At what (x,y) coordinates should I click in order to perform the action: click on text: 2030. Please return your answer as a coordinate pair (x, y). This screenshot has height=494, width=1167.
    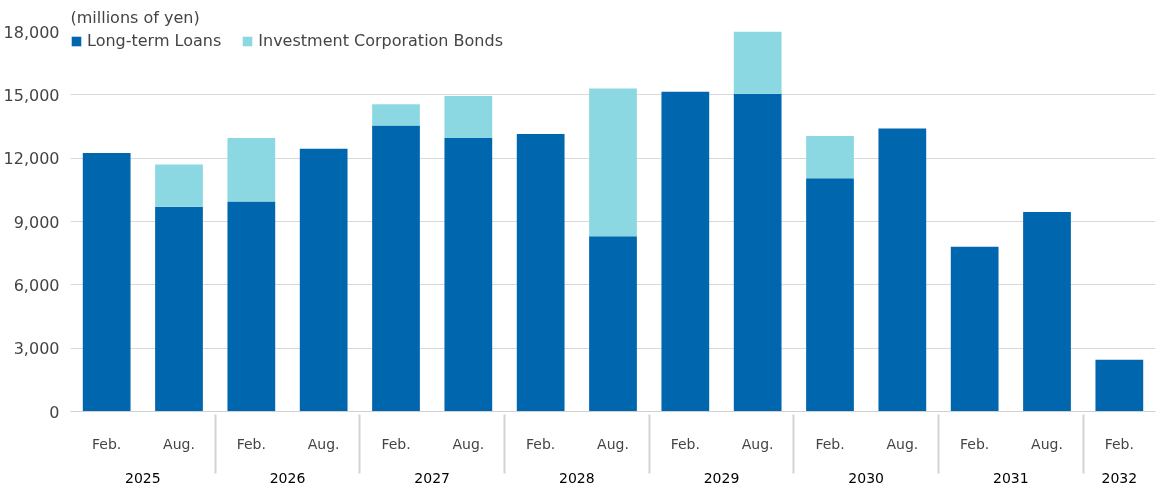
    Looking at the image, I should click on (866, 477).